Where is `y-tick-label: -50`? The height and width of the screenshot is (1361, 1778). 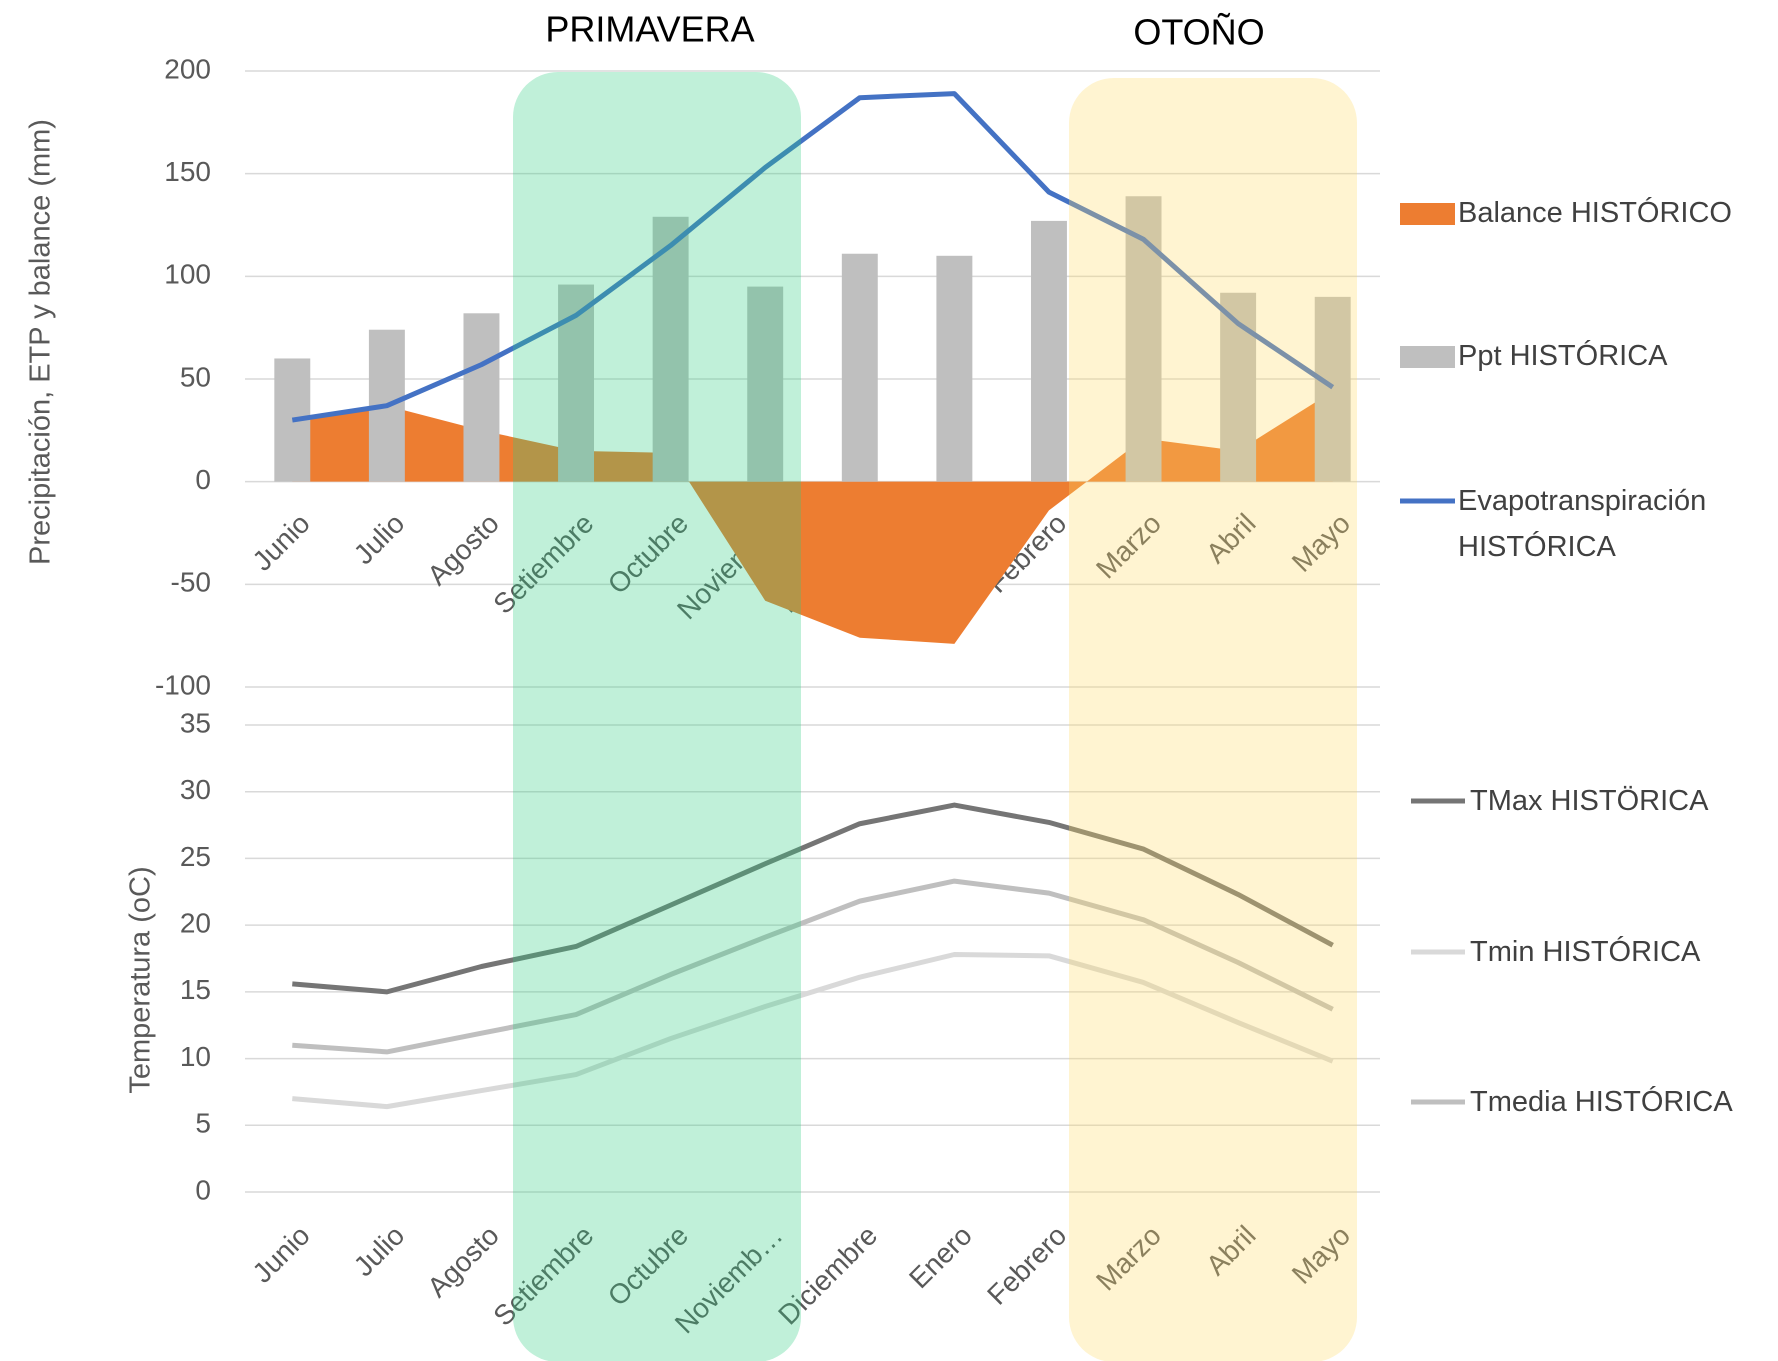
y-tick-label: -50 is located at coordinates (191, 582).